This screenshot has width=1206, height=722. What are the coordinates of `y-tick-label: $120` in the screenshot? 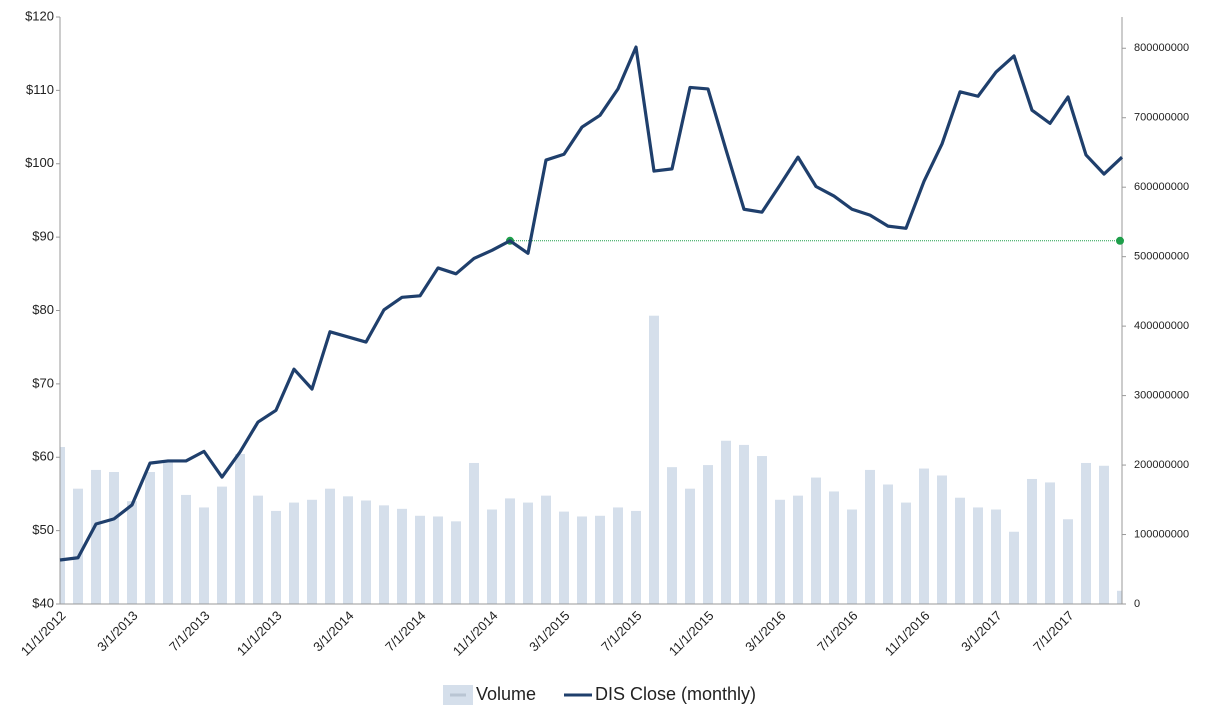 It's located at (39, 15).